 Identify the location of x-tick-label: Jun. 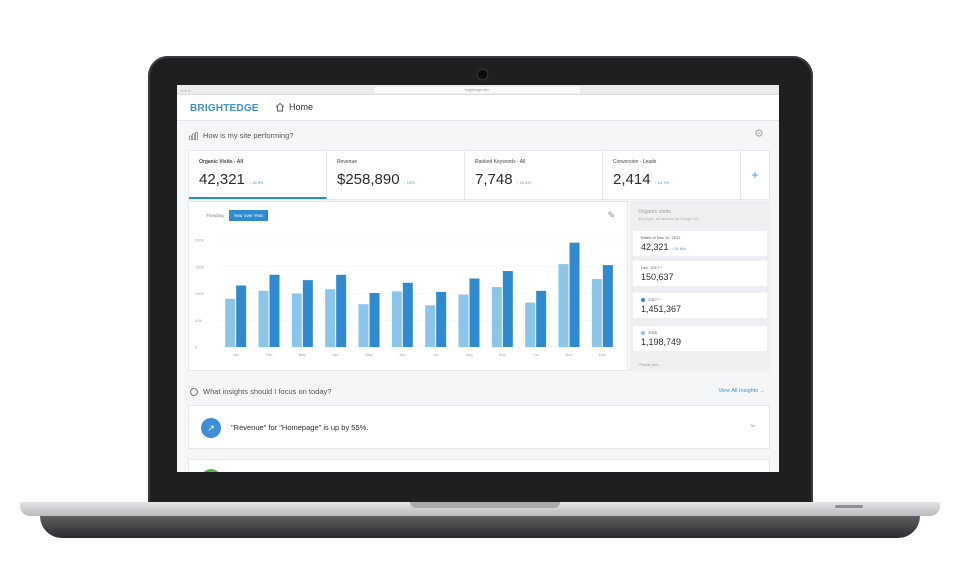
(402, 354).